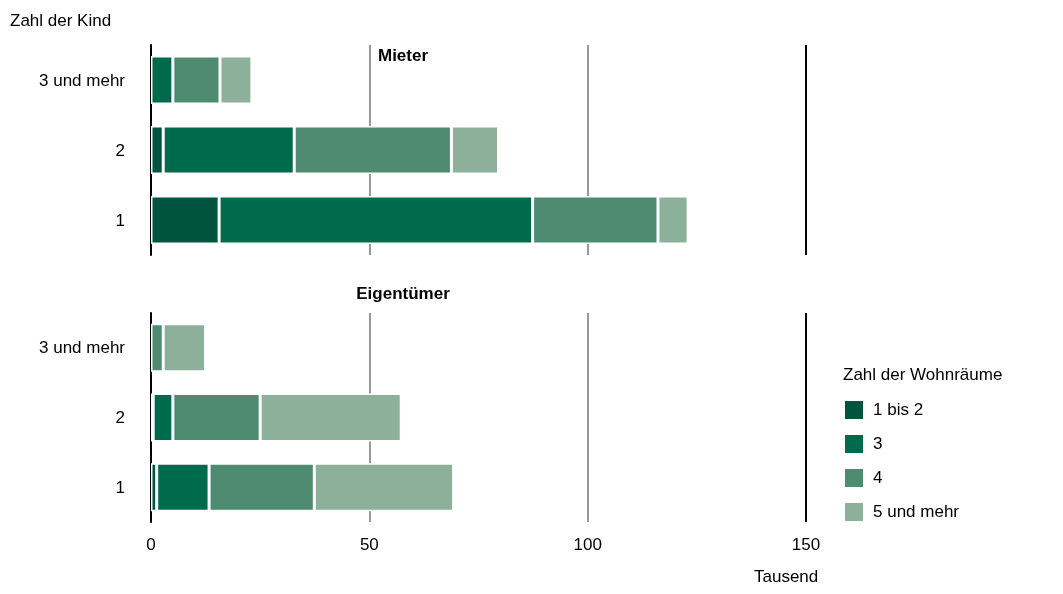 Image resolution: width=1063 pixels, height=594 pixels. What do you see at coordinates (898, 410) in the screenshot?
I see `legend-label: 1 bis 2` at bounding box center [898, 410].